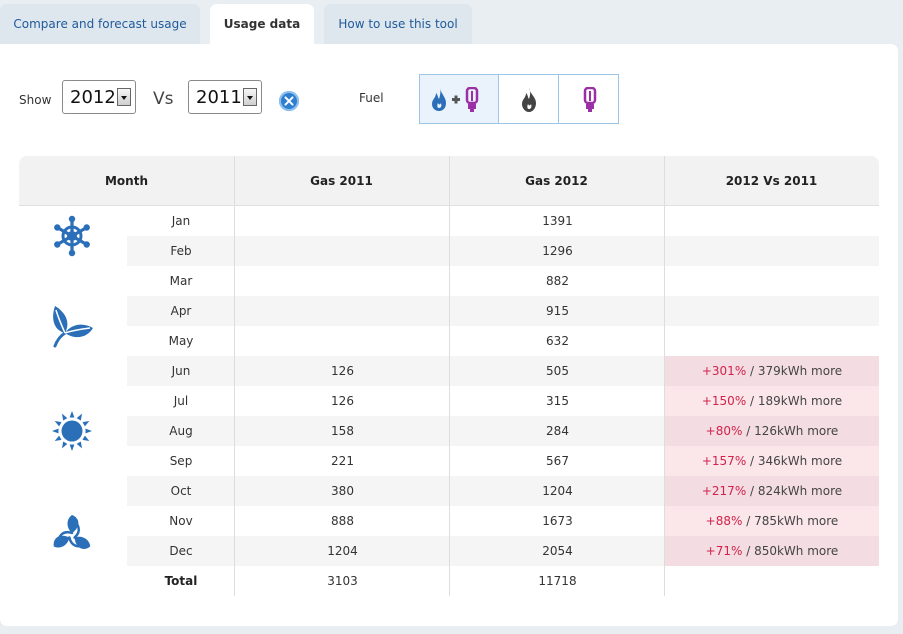 The image size is (903, 634). What do you see at coordinates (557, 251) in the screenshot?
I see `gas-2012-cell: 1296` at bounding box center [557, 251].